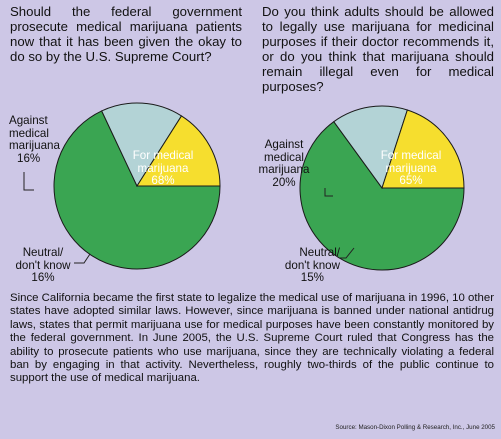 Image resolution: width=501 pixels, height=439 pixels. What do you see at coordinates (411, 168) in the screenshot?
I see `slice-label-for-2: For medical marijuana 65%` at bounding box center [411, 168].